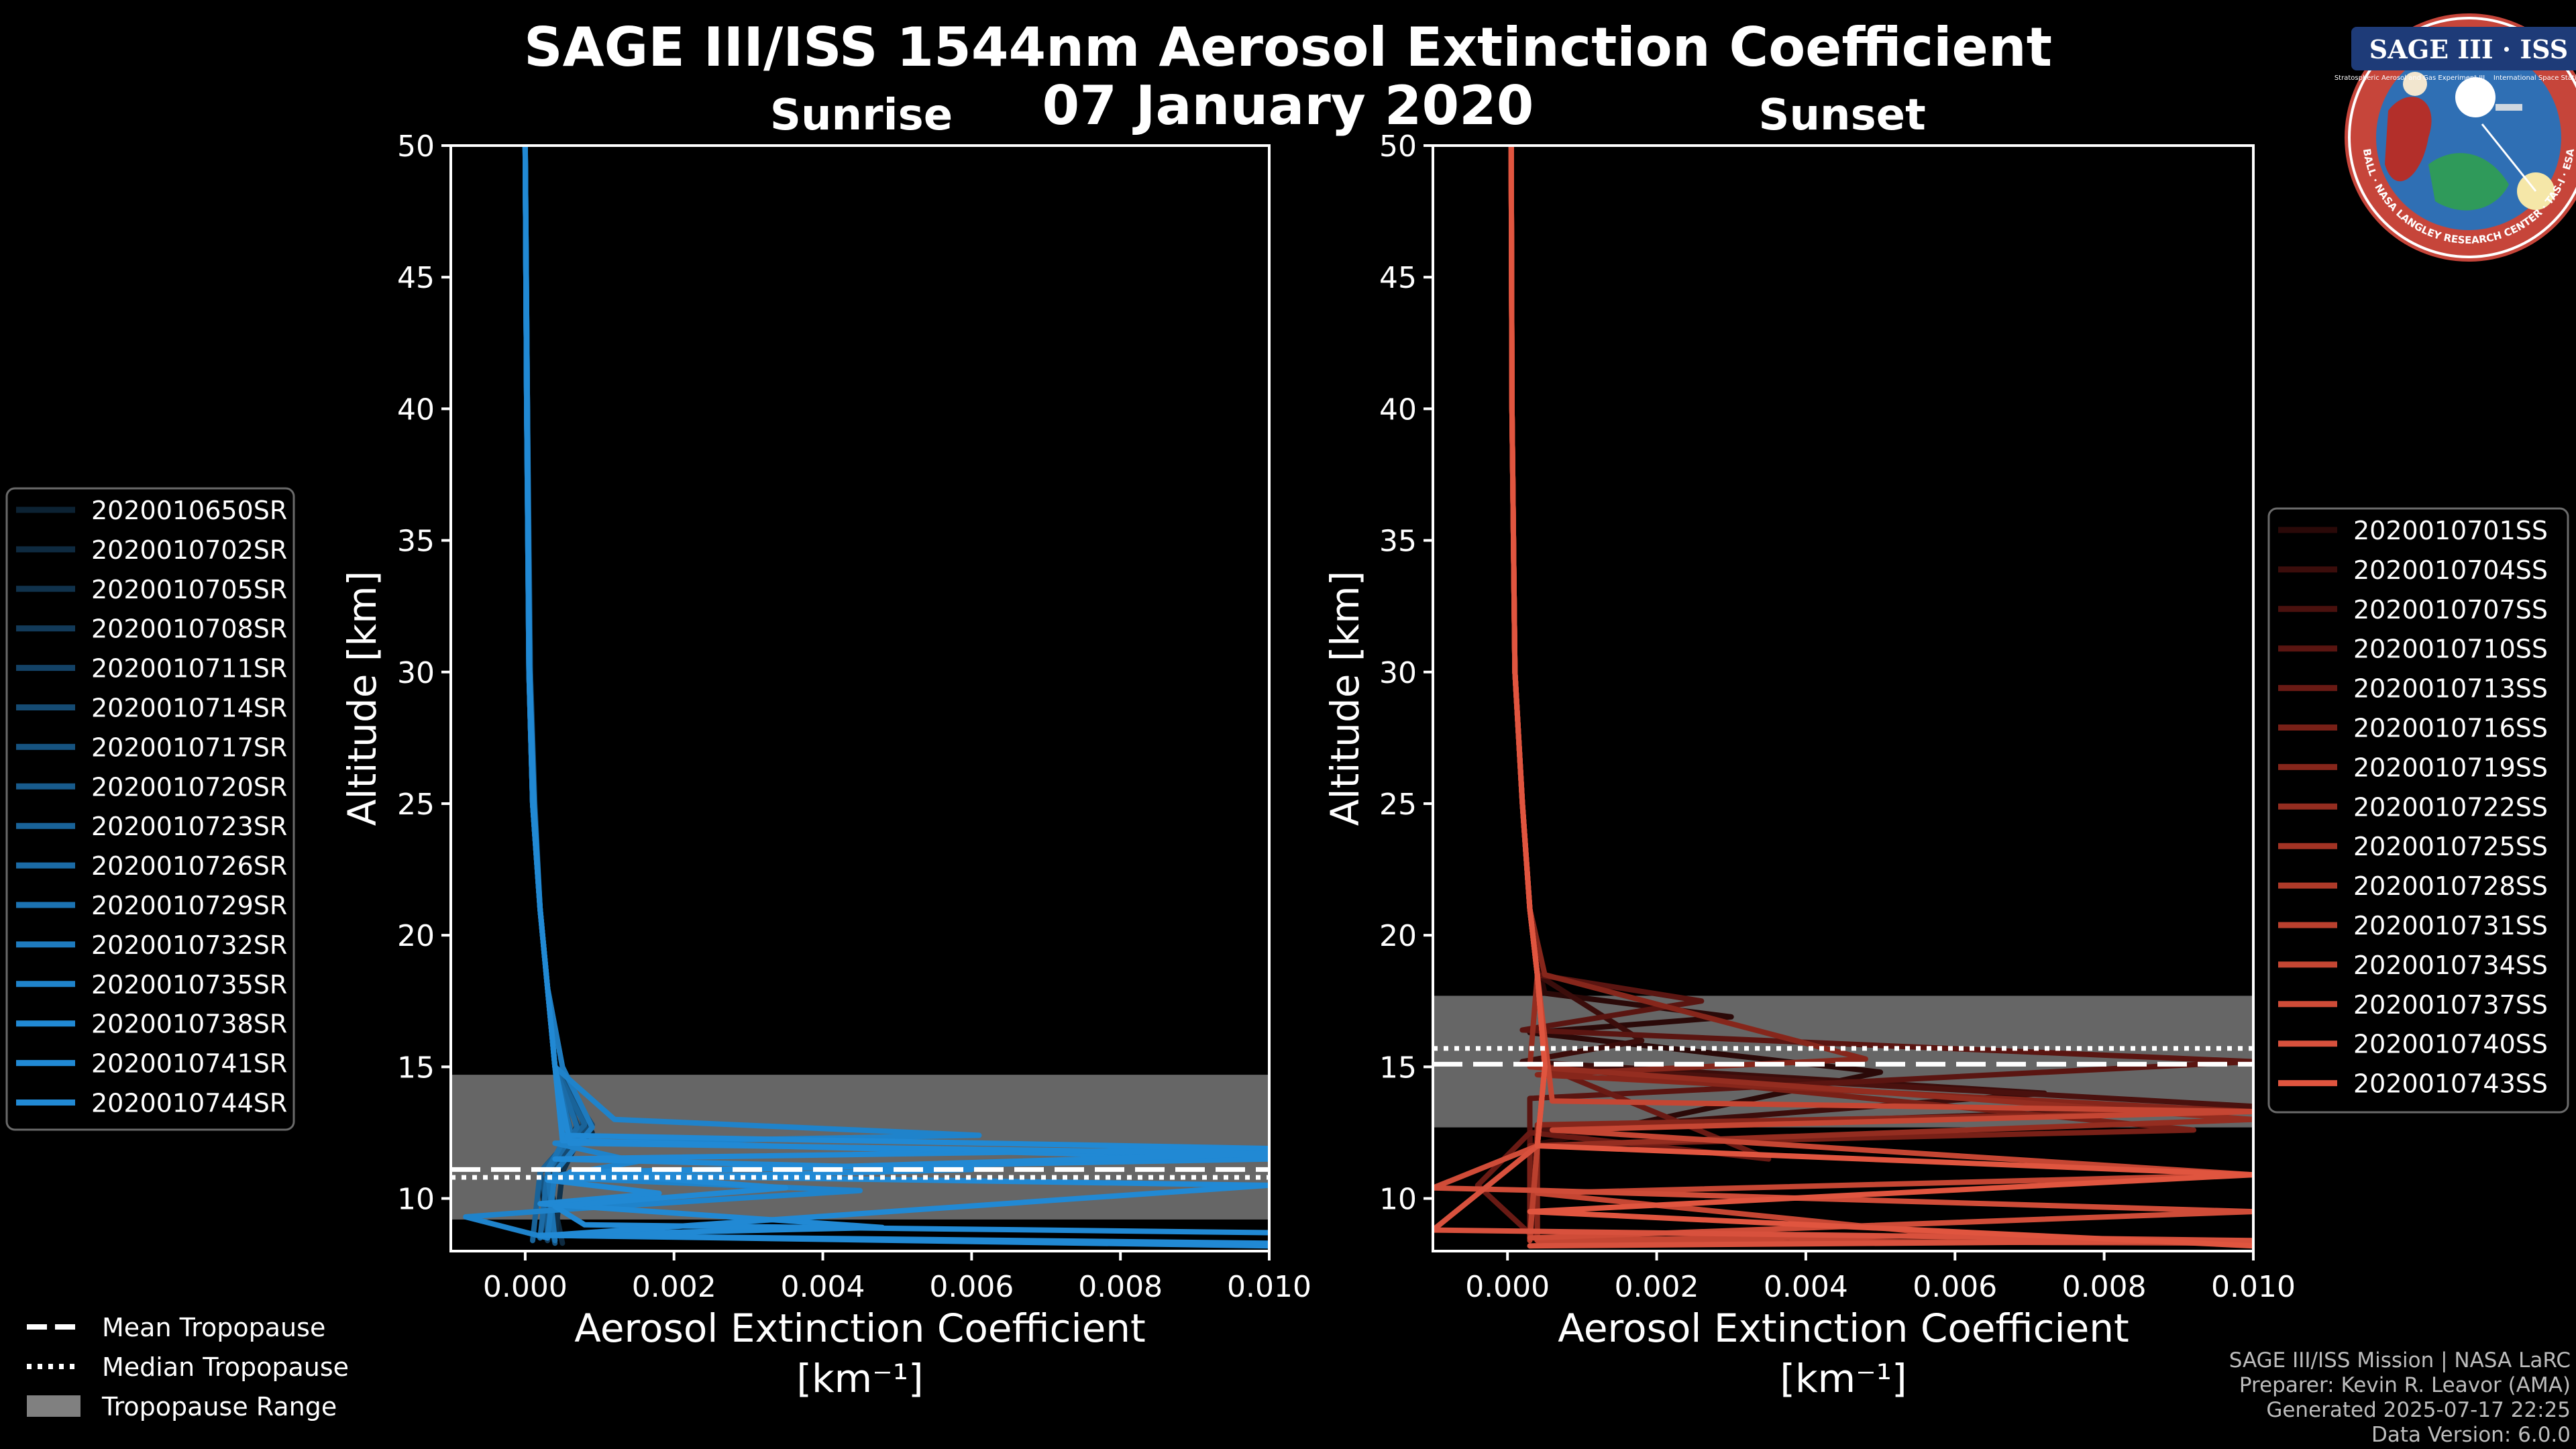 The width and height of the screenshot is (2576, 1449). What do you see at coordinates (525, 1287) in the screenshot?
I see `sunrise-x-tick-label: 0.000` at bounding box center [525, 1287].